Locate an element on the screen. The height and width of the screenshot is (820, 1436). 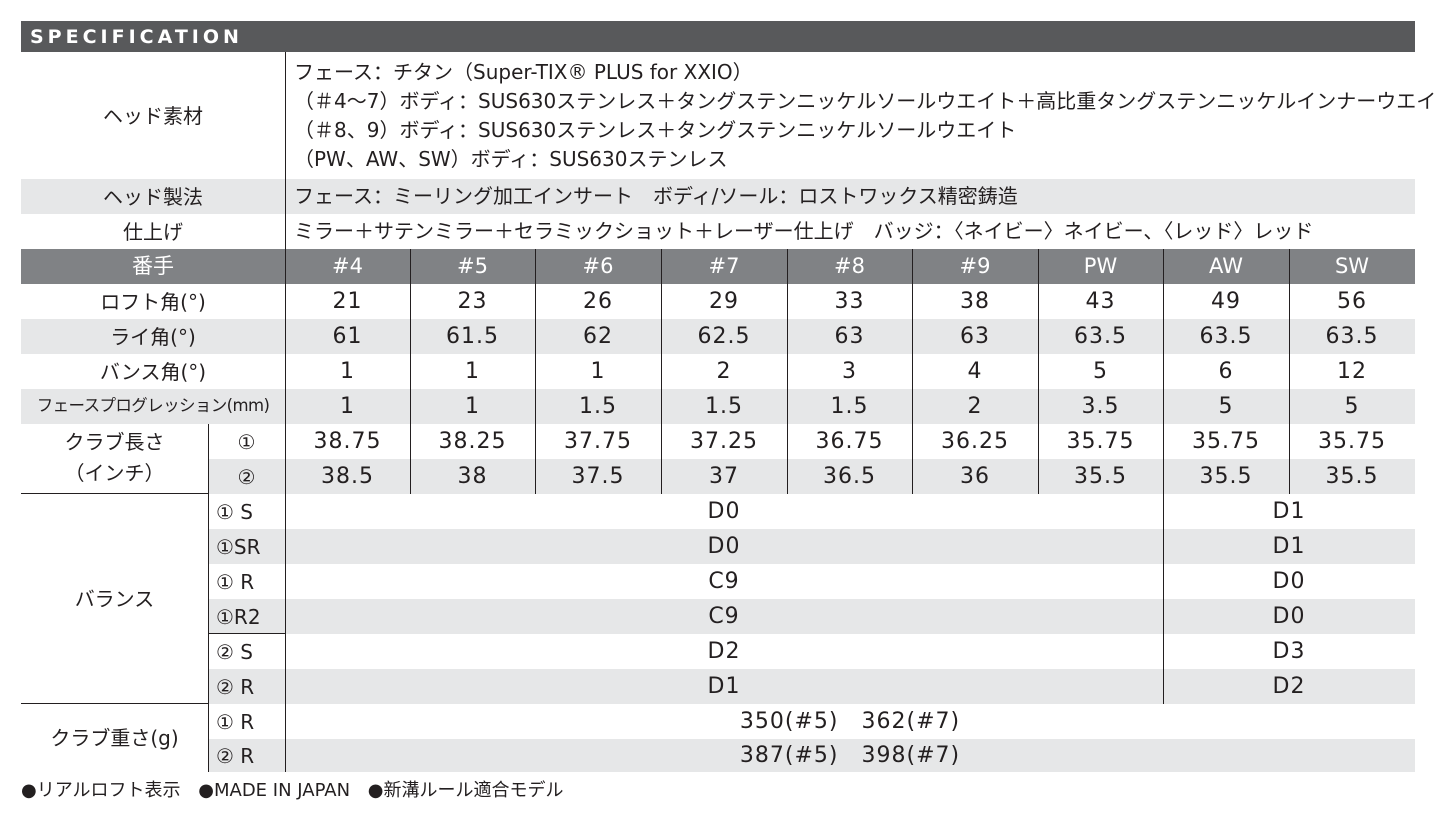
bounce-value: 12 is located at coordinates (1352, 371).